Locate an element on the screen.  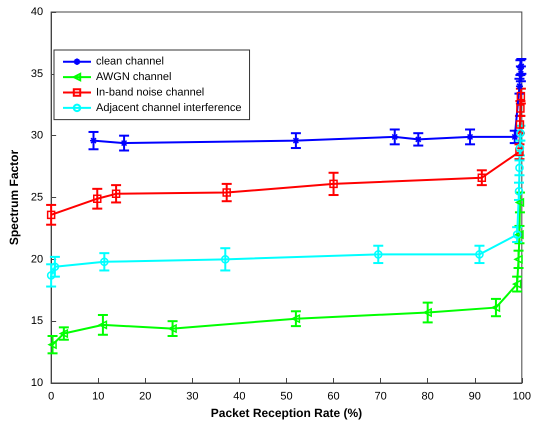
x-tick-label: 70 is located at coordinates (380, 396).